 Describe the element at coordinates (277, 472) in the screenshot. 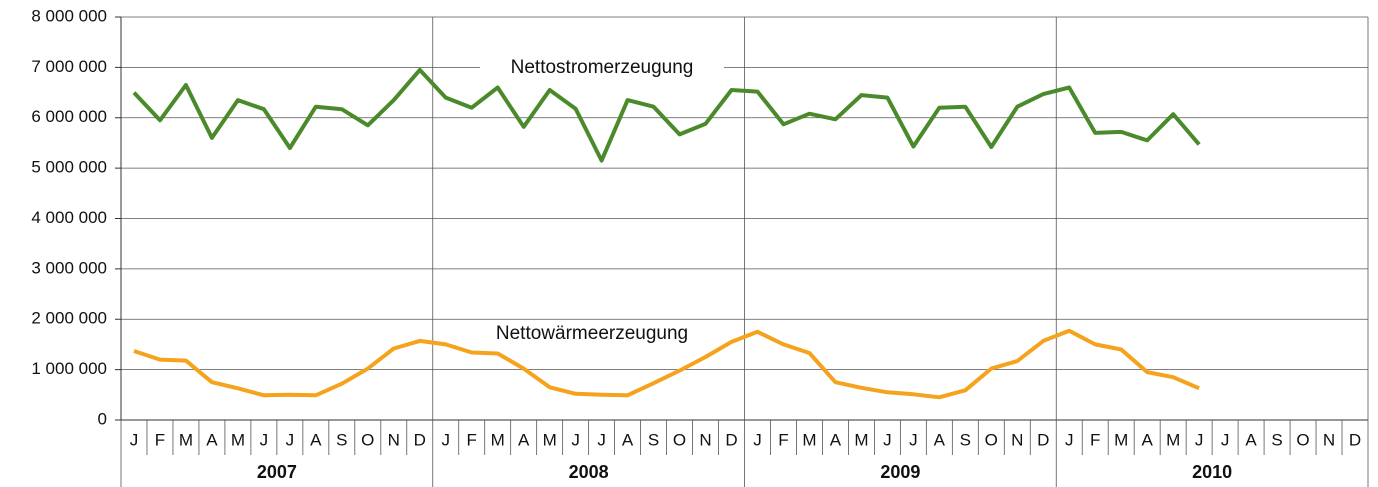

I see `year-label: 2007` at that location.